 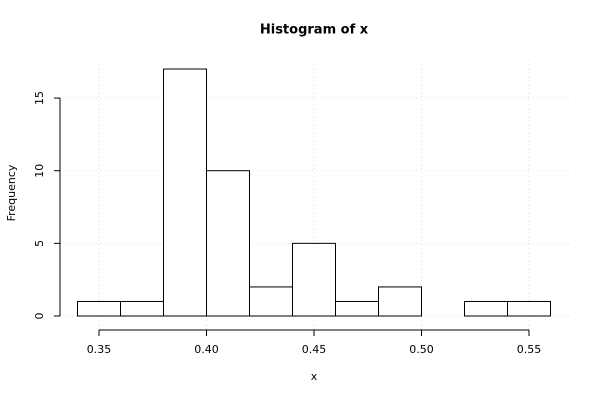 I want to click on y-tick-label: 15, so click(x=39, y=98).